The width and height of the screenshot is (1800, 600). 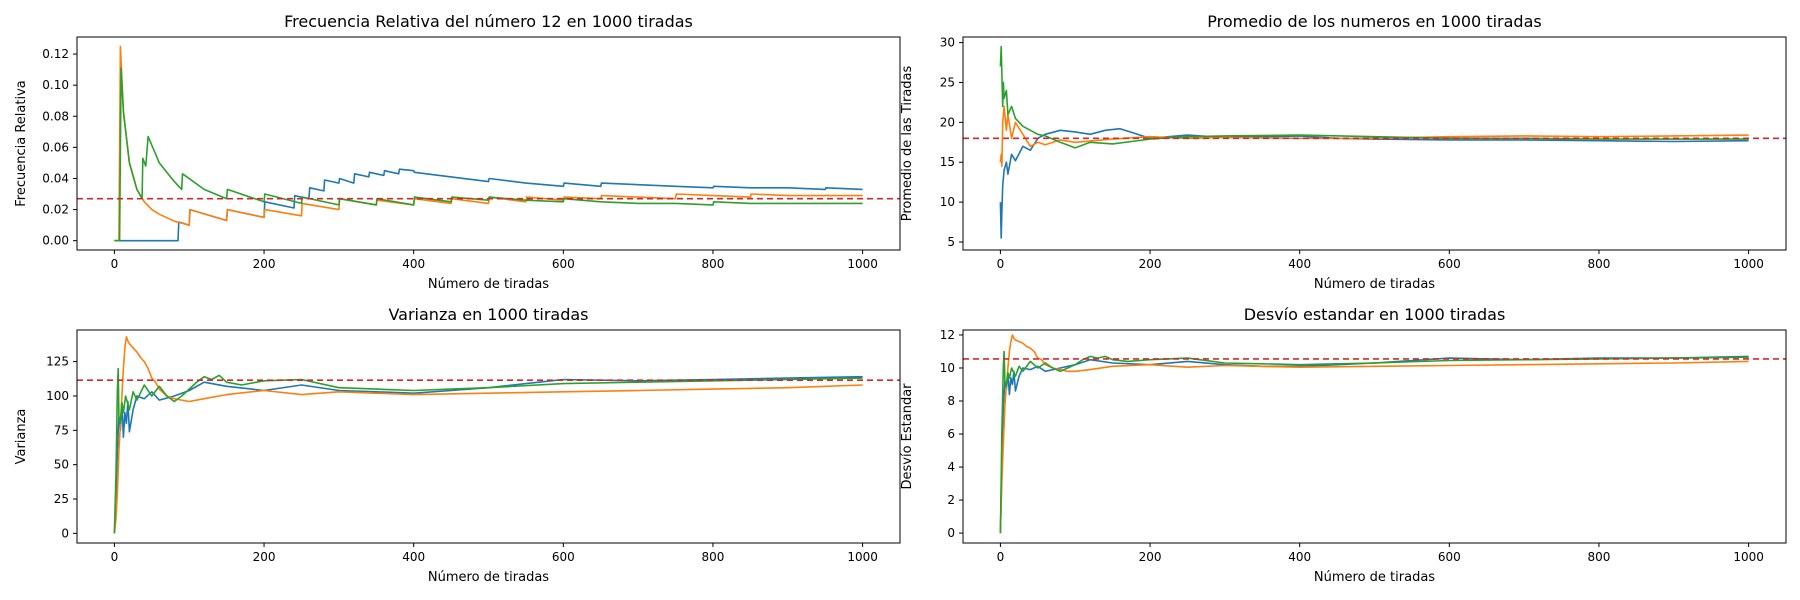 What do you see at coordinates (951, 242) in the screenshot?
I see `y-tick-label: 5` at bounding box center [951, 242].